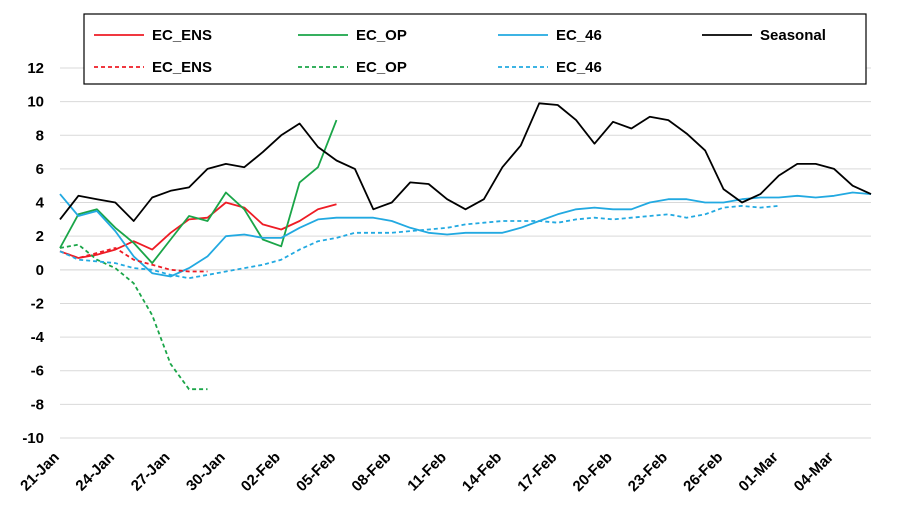  I want to click on x-tick-label: 23-Feb, so click(648, 472).